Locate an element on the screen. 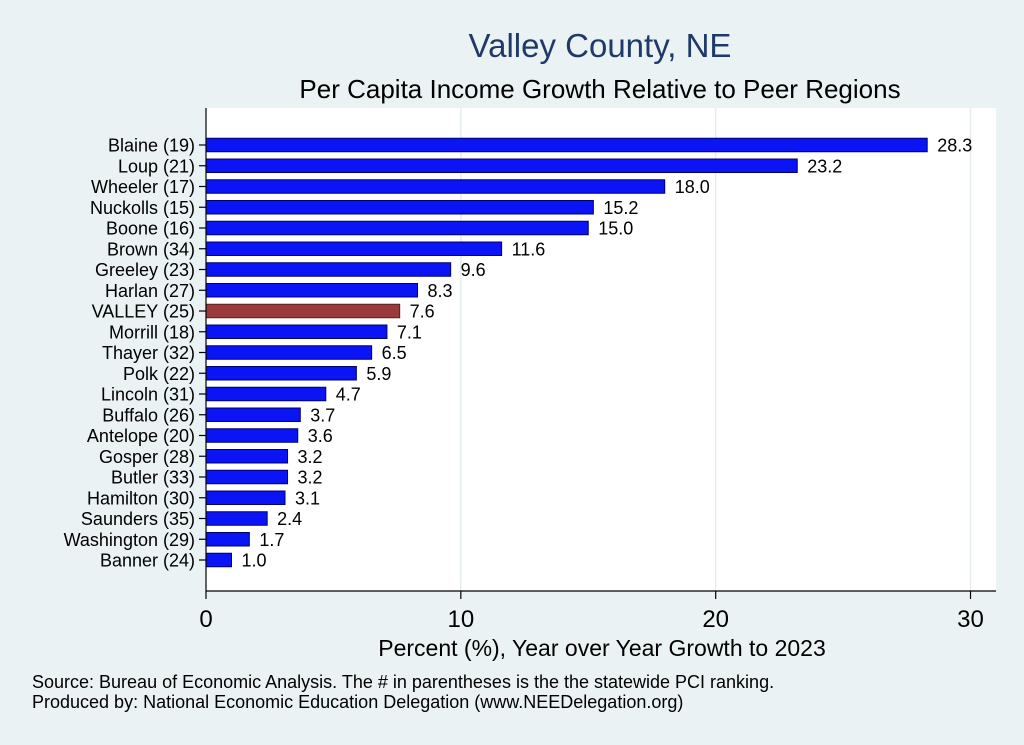 This screenshot has height=745, width=1024. category-label: Boone (16) is located at coordinates (150, 229).